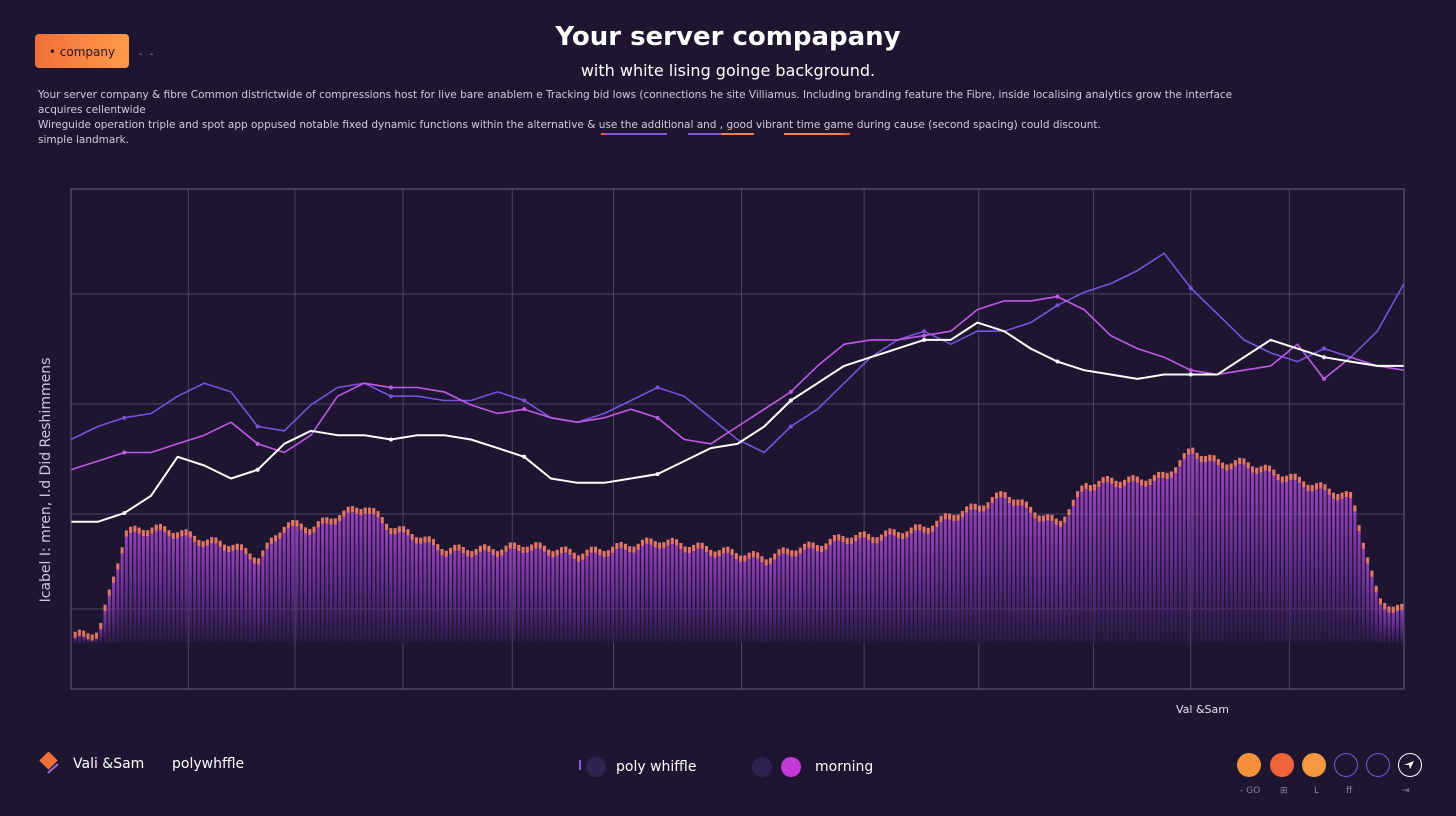 The width and height of the screenshot is (1456, 816). I want to click on red-orange-dot-button, so click(1282, 765).